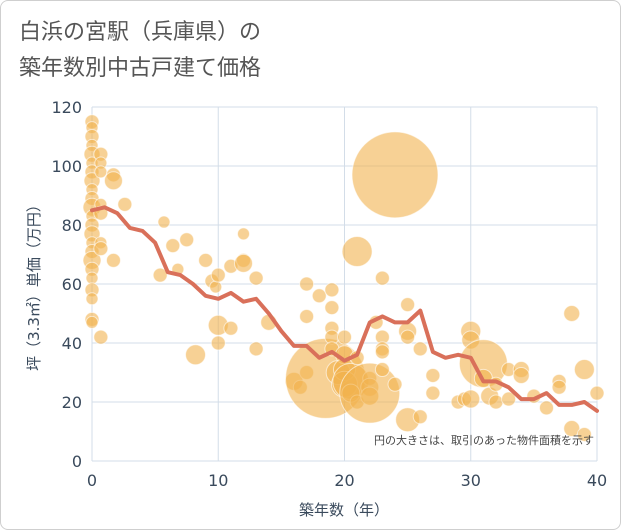  What do you see at coordinates (77, 461) in the screenshot?
I see `y-tick-label: 0` at bounding box center [77, 461].